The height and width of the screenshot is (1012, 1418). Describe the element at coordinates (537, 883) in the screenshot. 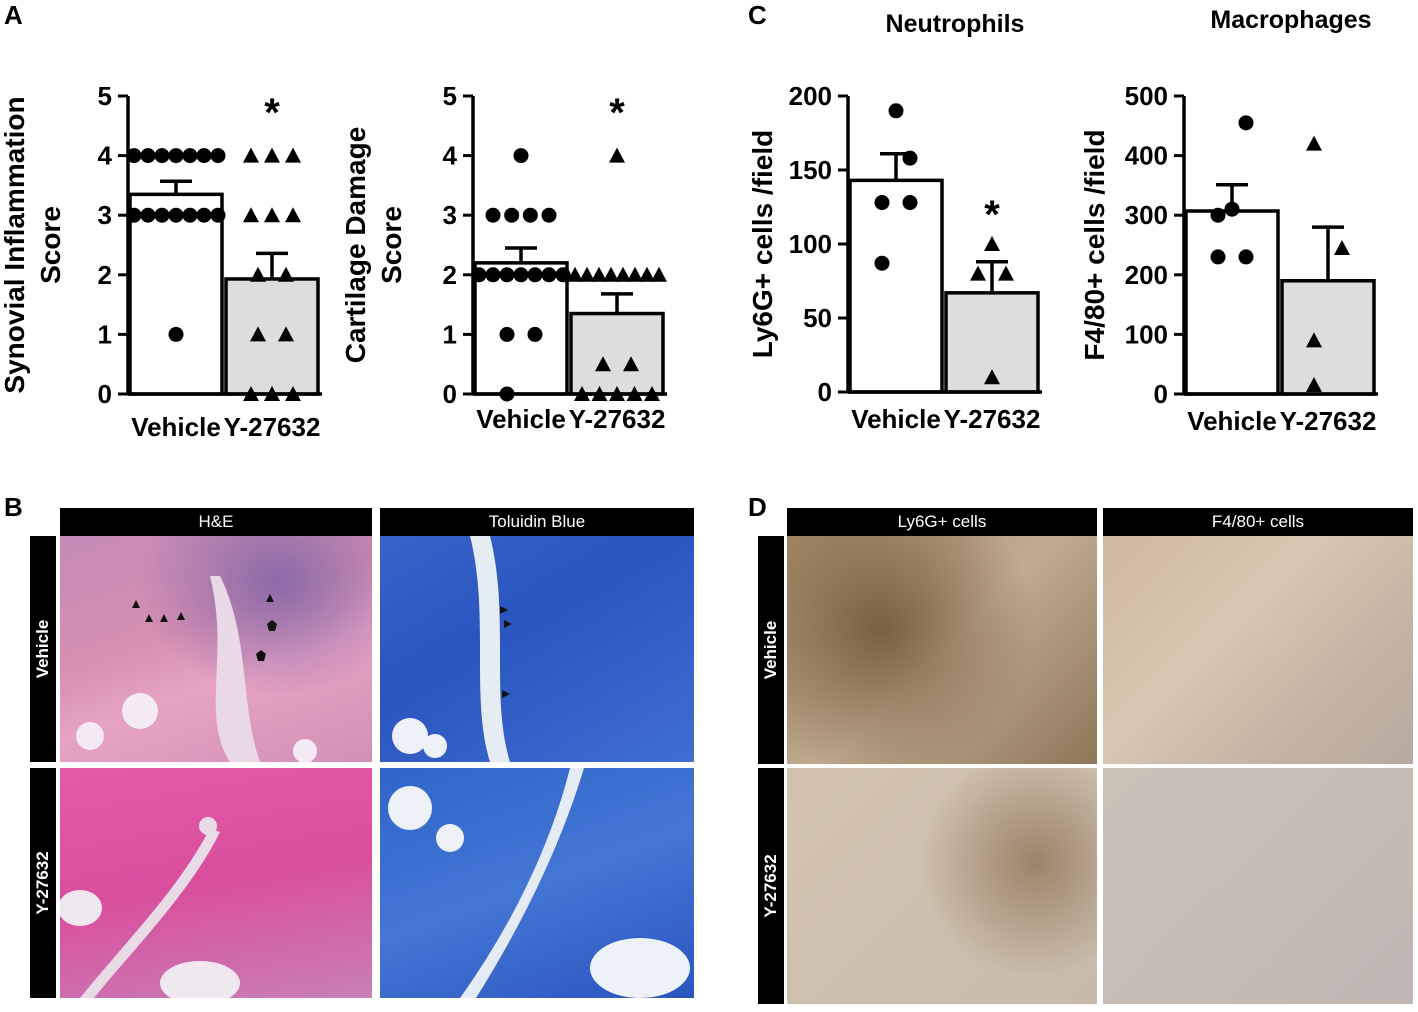

I see `toluidin-y27632-image` at that location.